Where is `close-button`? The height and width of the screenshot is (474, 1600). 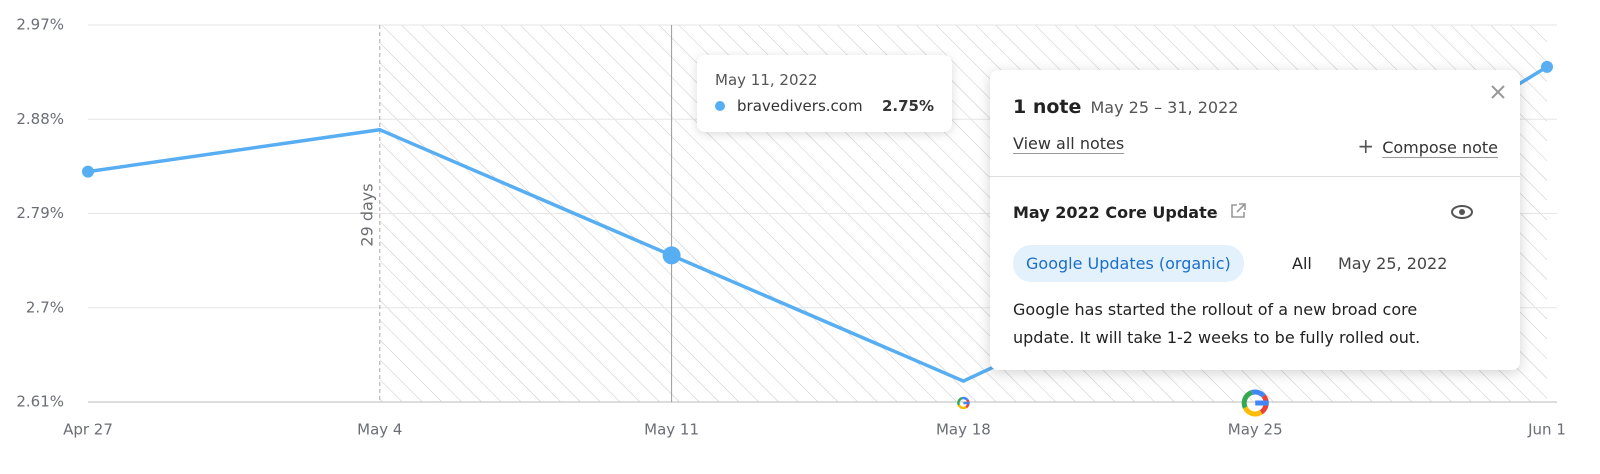
close-button is located at coordinates (1498, 92).